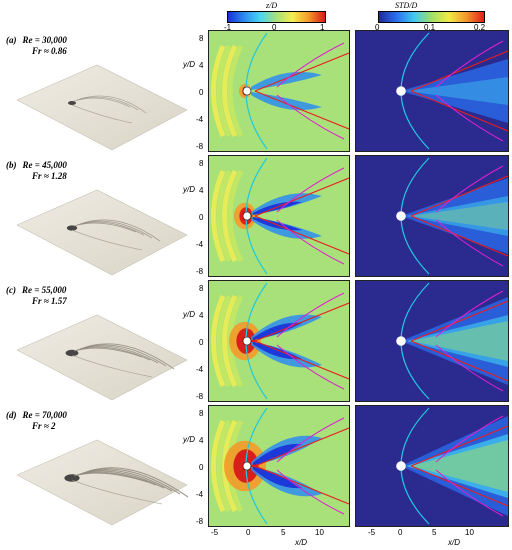  What do you see at coordinates (44, 290) in the screenshot?
I see `reynolds-number: Re = 55,000` at bounding box center [44, 290].